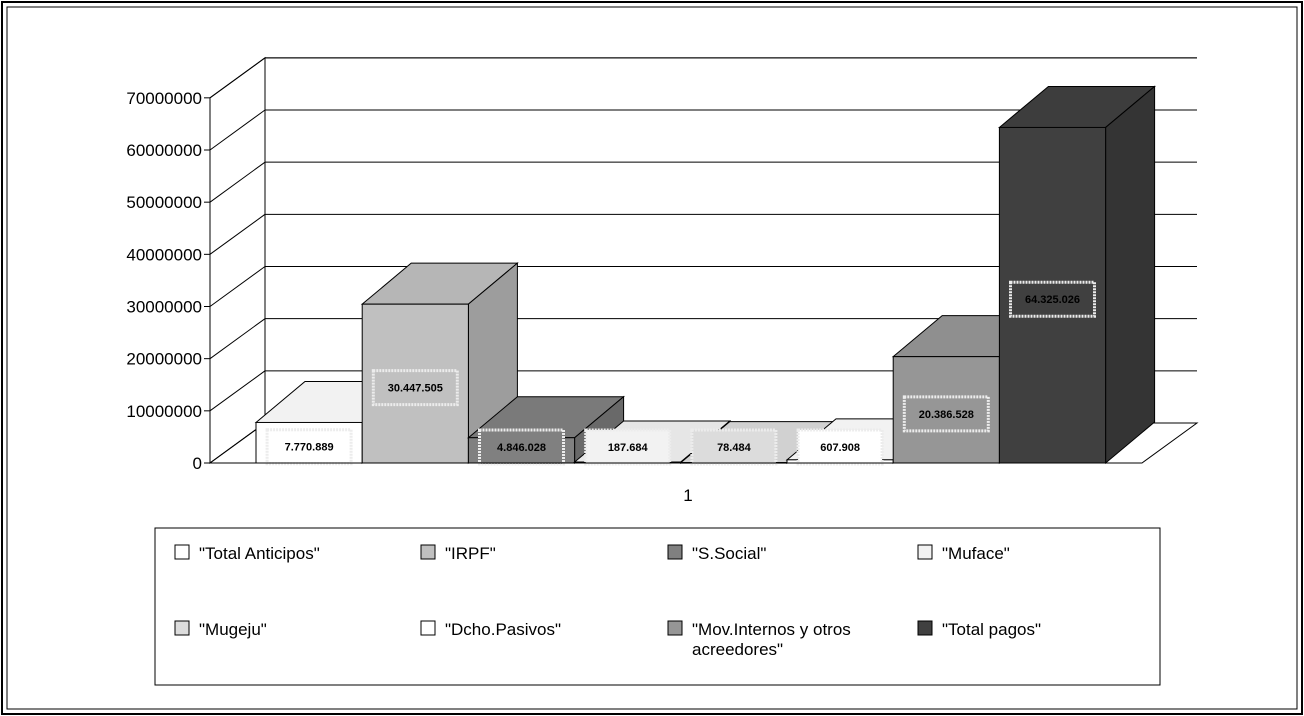  I want to click on legend-item-1: "Total Anticipos", so click(247, 553).